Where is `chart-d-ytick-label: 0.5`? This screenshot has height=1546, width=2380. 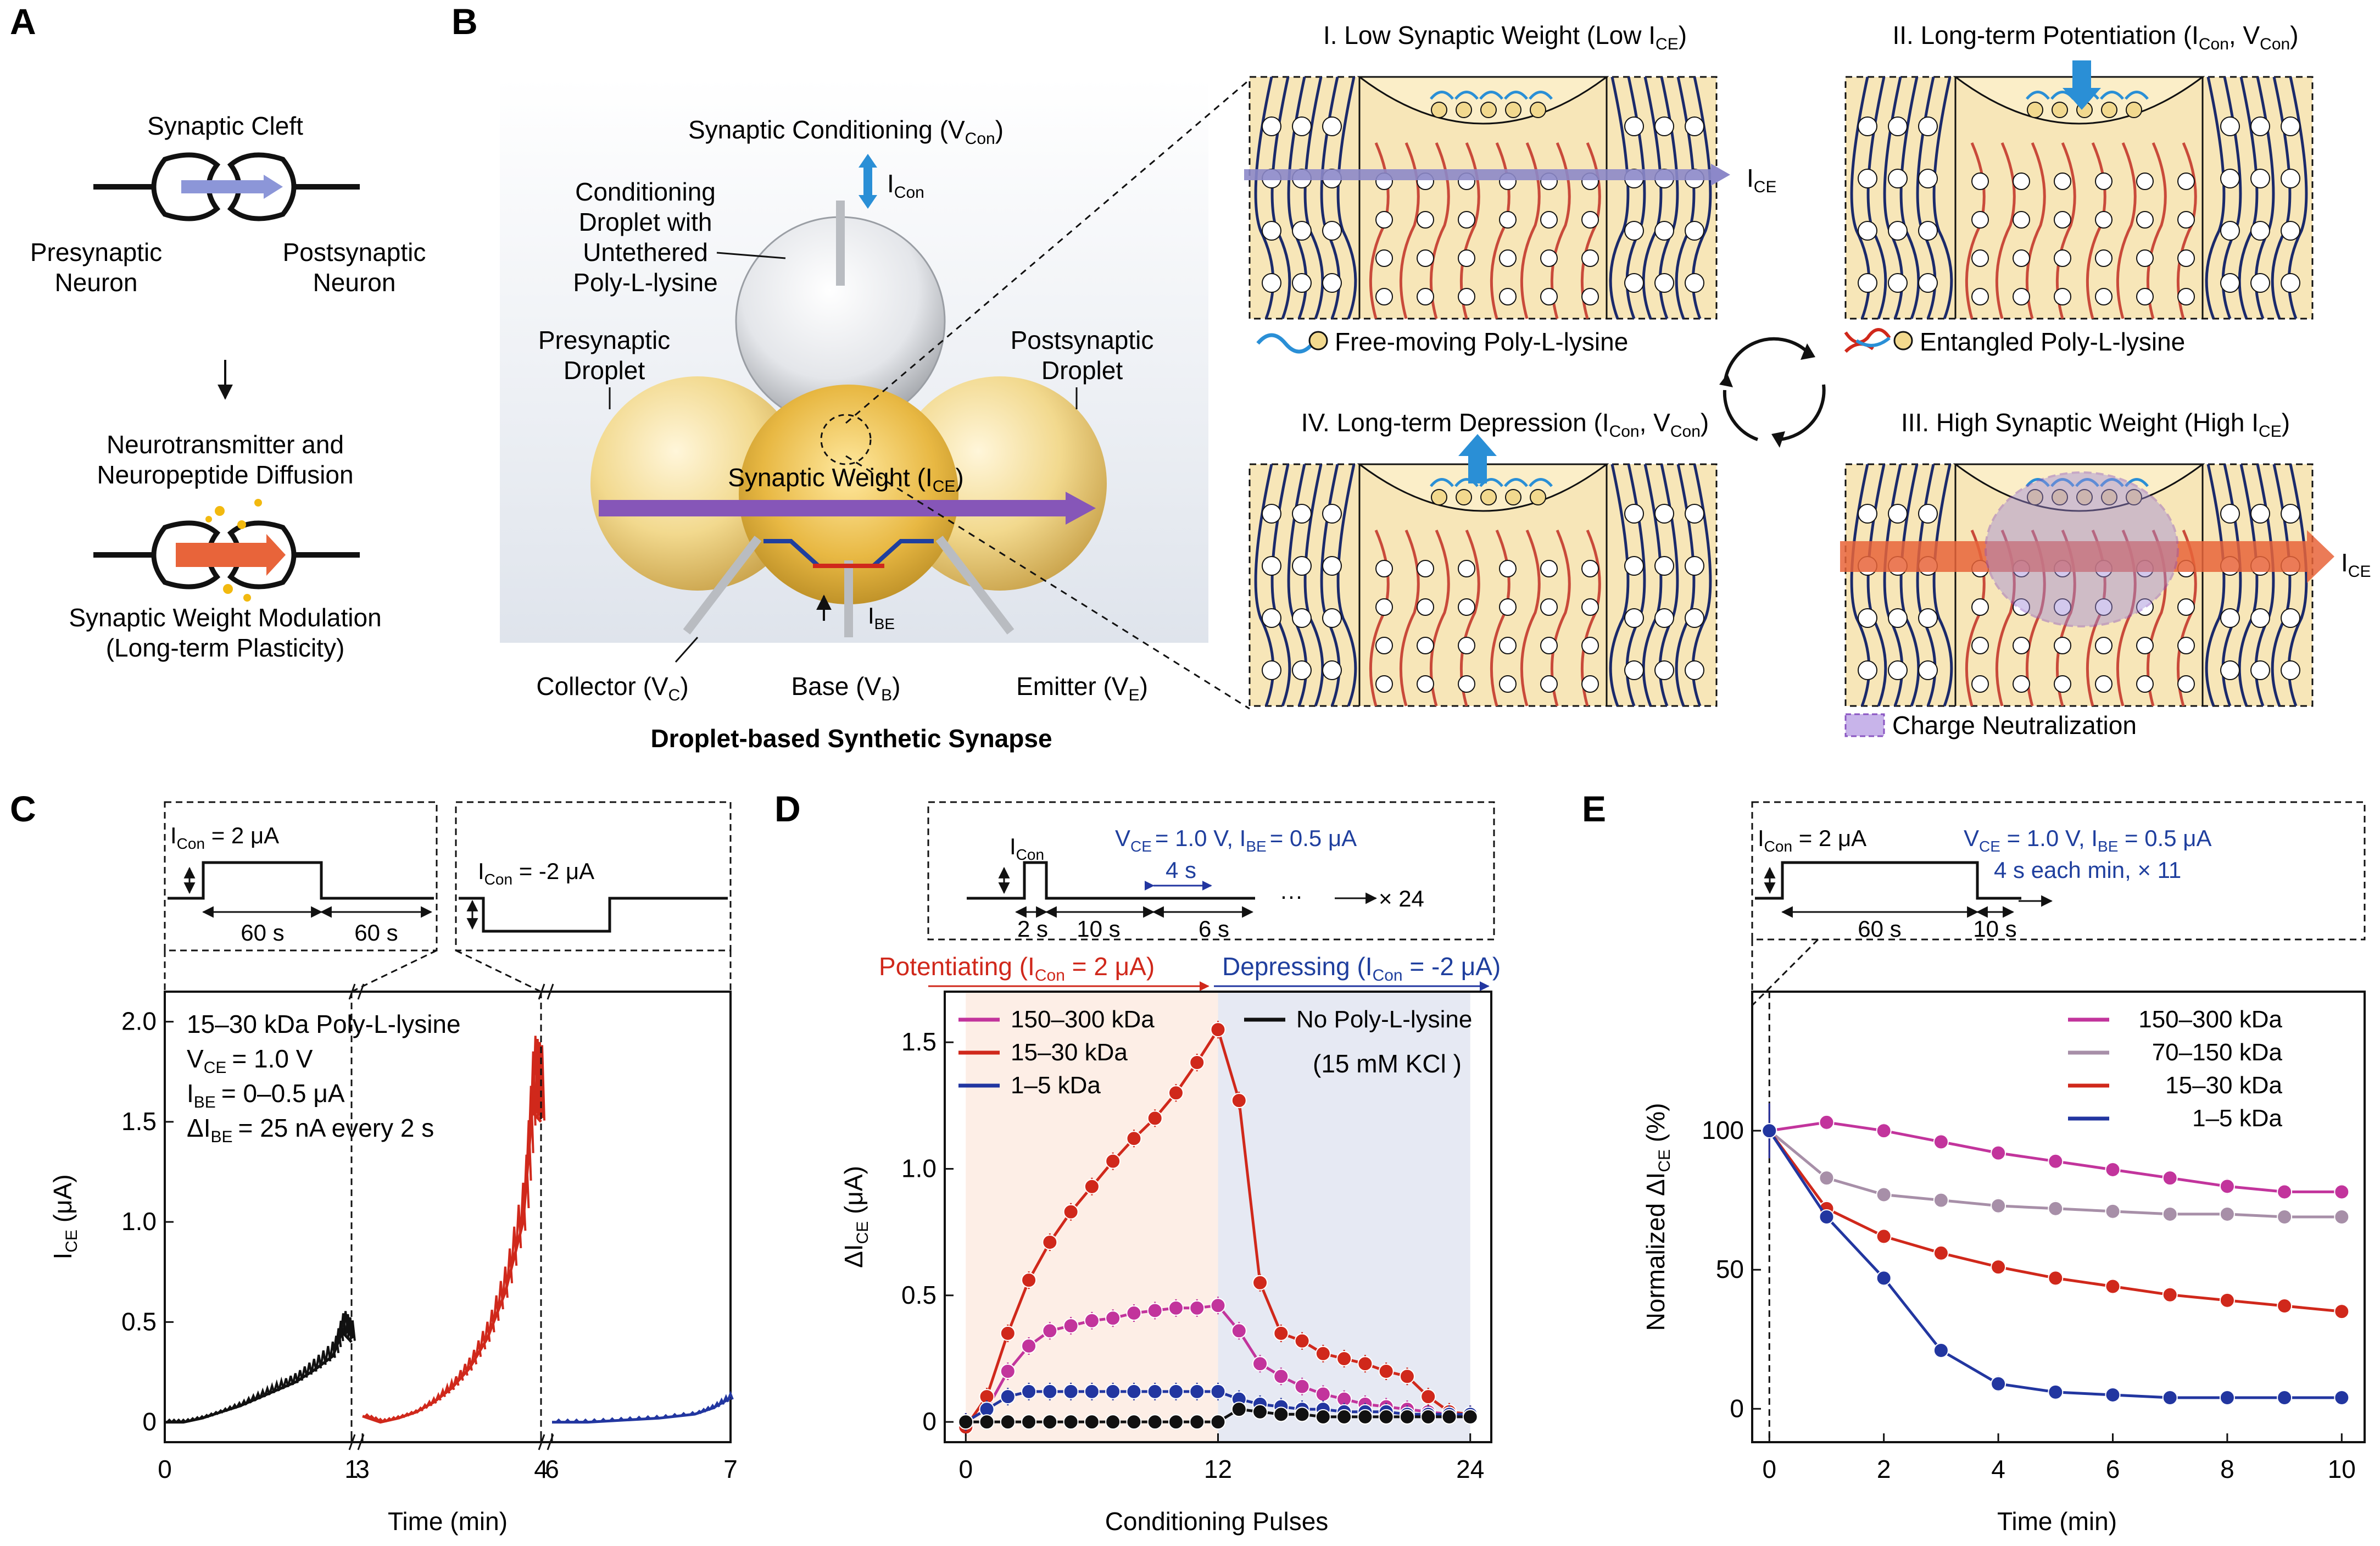 chart-d-ytick-label: 0.5 is located at coordinates (919, 1295).